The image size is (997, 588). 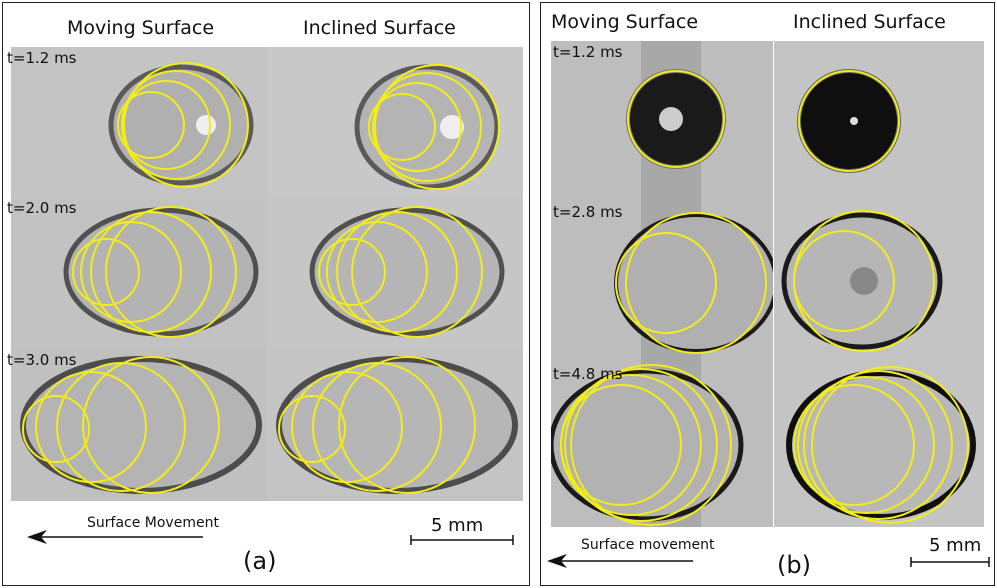 What do you see at coordinates (879, 282) in the screenshot?
I see `photo-b-inclined-t2` at bounding box center [879, 282].